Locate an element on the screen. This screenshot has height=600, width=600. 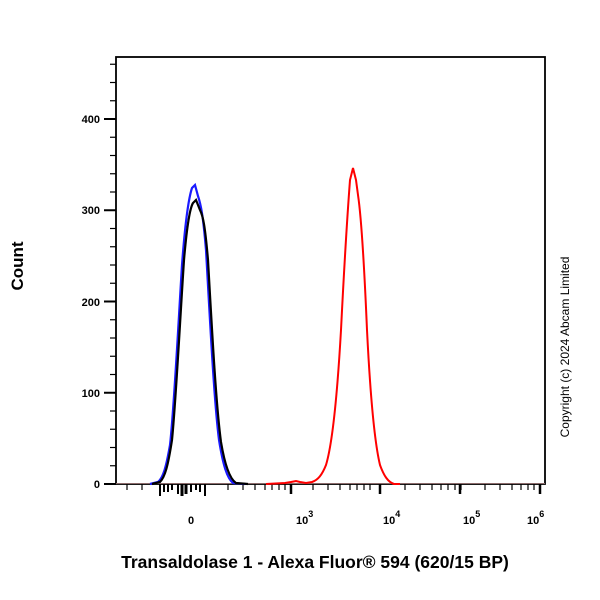
series-black-curve is located at coordinates (200, 342).